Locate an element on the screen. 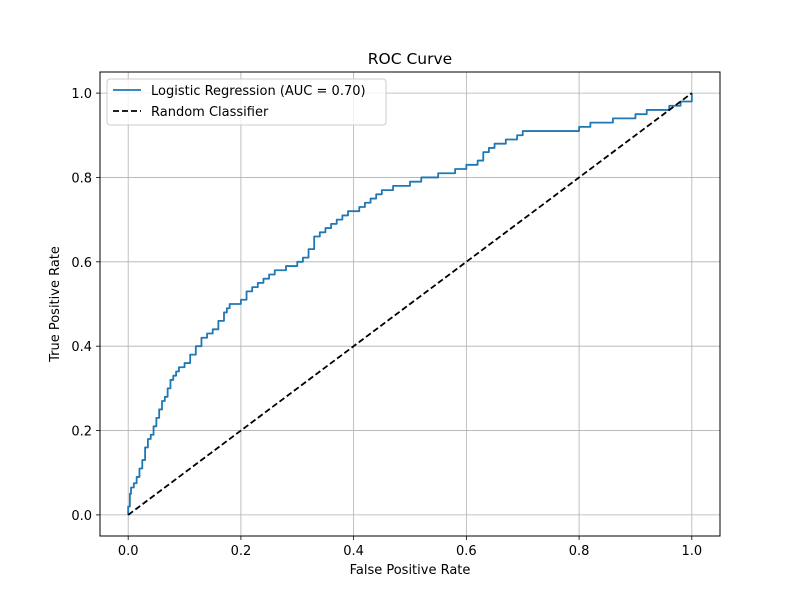 The width and height of the screenshot is (800, 600). y-tick-label: 0.4 is located at coordinates (81, 347).